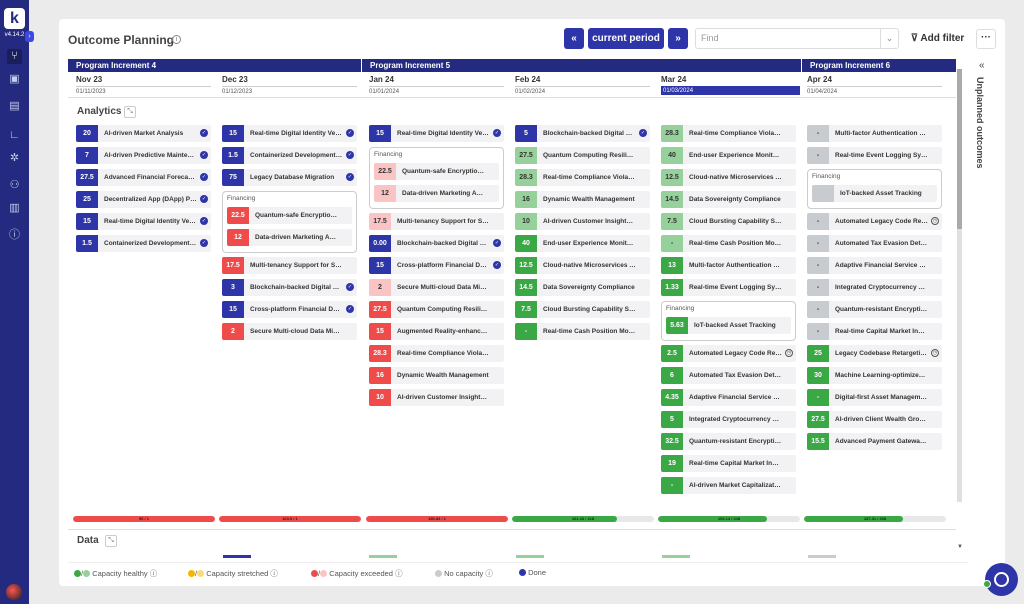  Describe the element at coordinates (14, 18) in the screenshot. I see `app-logo: k` at that location.